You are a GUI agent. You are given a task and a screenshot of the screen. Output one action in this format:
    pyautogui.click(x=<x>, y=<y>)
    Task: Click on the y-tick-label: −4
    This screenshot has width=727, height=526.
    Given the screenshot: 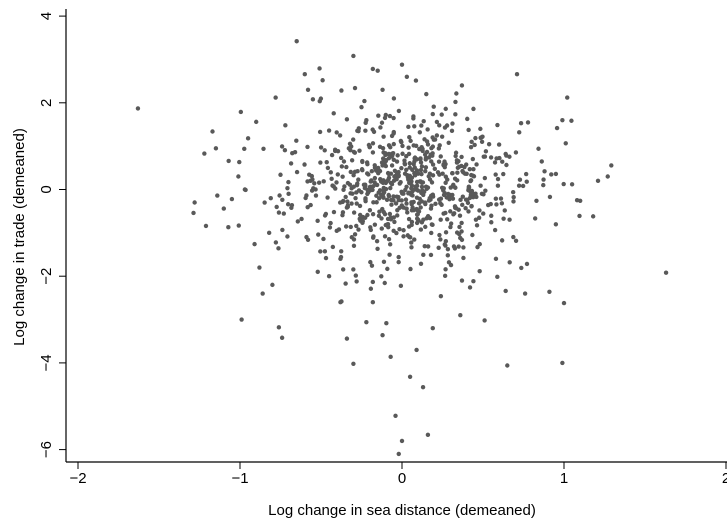 What is the action you would take?
    pyautogui.click(x=46, y=362)
    